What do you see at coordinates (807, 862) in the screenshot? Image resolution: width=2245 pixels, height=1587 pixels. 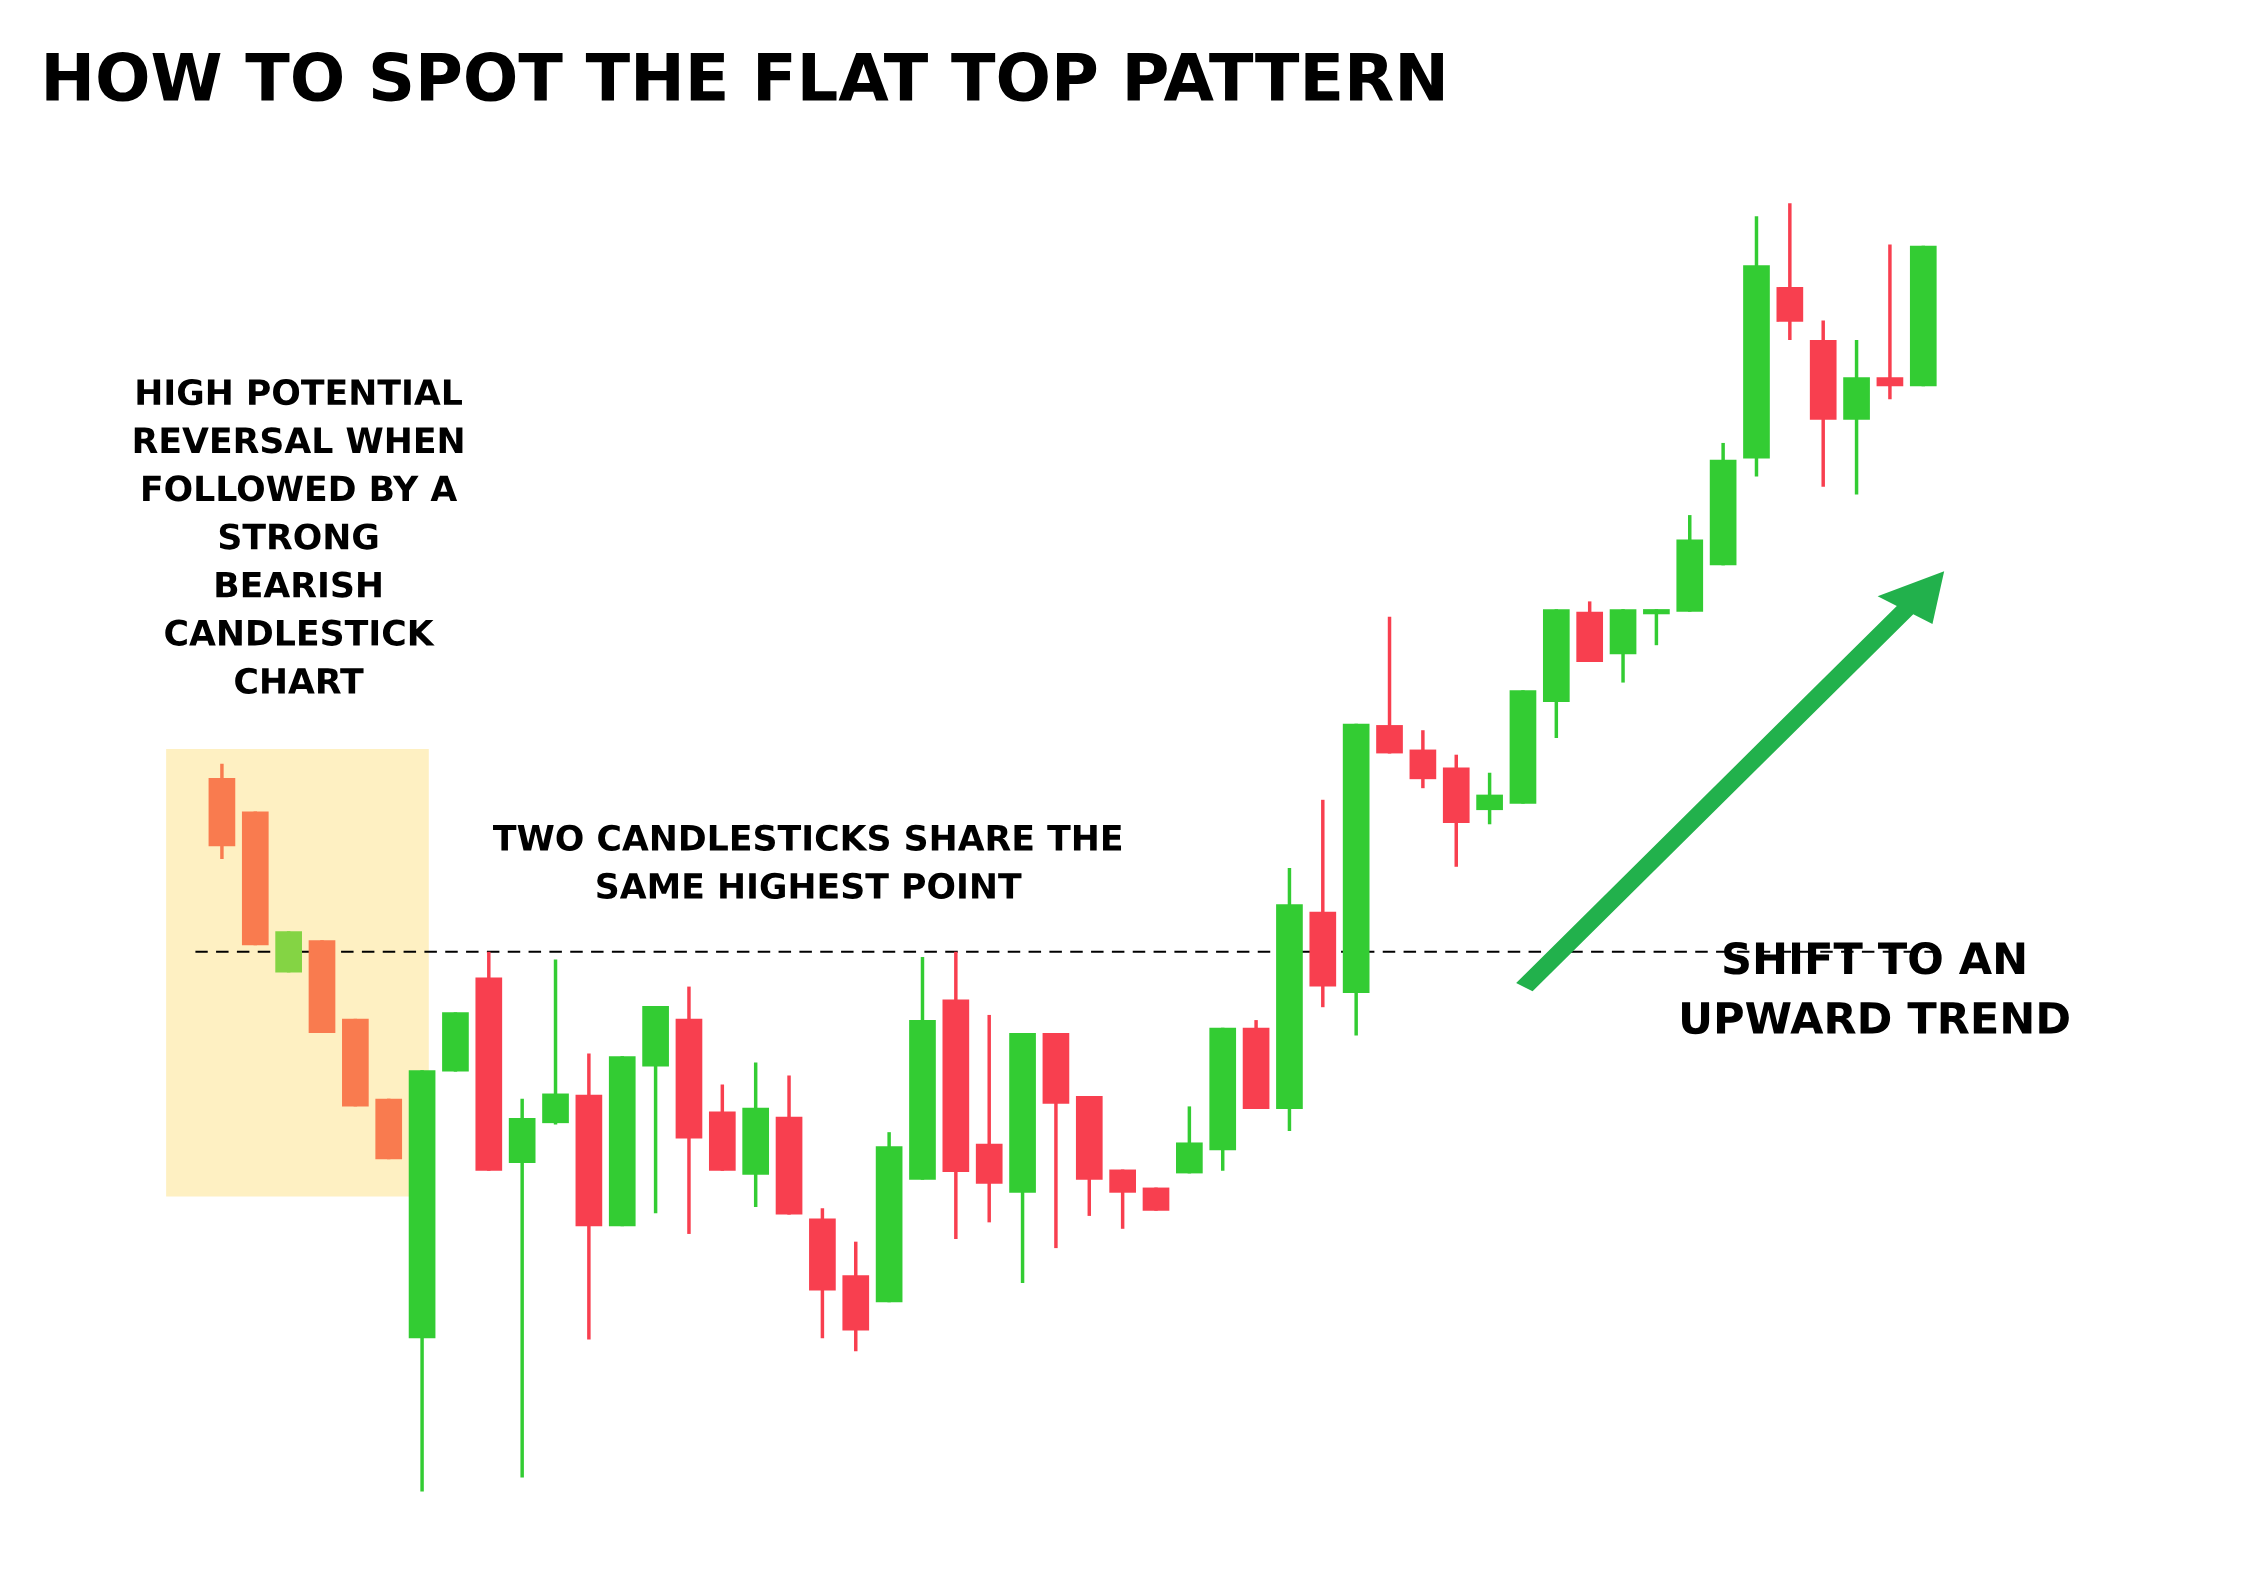 I see `annotation: TWO CANDLESTICKS SHARE THE SAME HIGHEST POINT` at bounding box center [807, 862].